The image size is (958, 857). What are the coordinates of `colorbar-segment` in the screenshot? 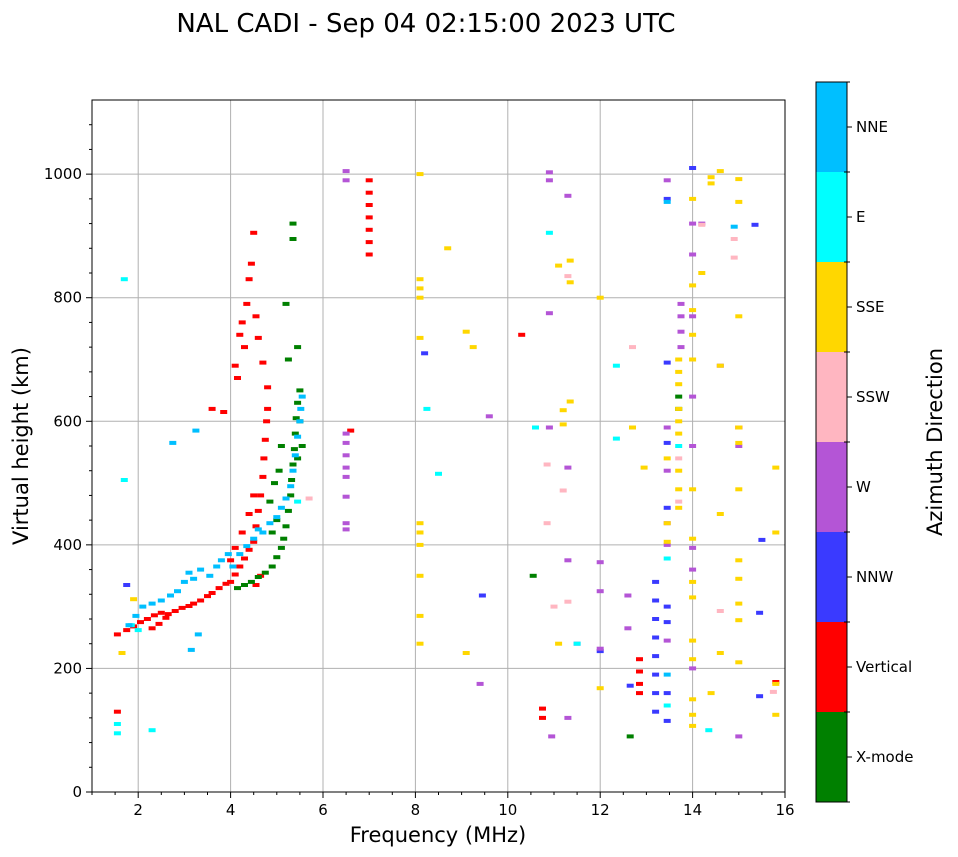 It's located at (831, 217).